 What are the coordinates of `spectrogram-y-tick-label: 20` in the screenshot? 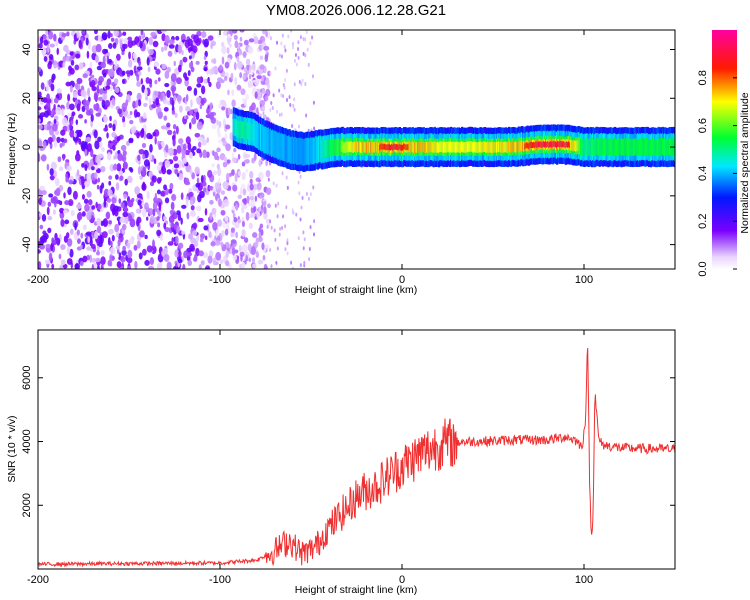 It's located at (27, 98).